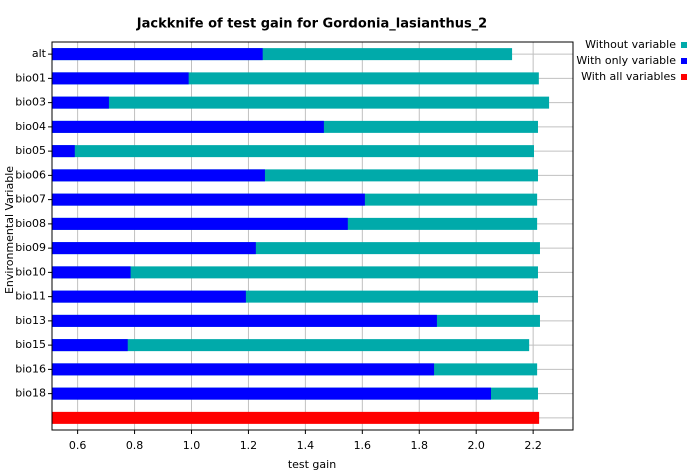 The height and width of the screenshot is (474, 700). I want to click on y-tick-label: bio09, so click(30, 247).